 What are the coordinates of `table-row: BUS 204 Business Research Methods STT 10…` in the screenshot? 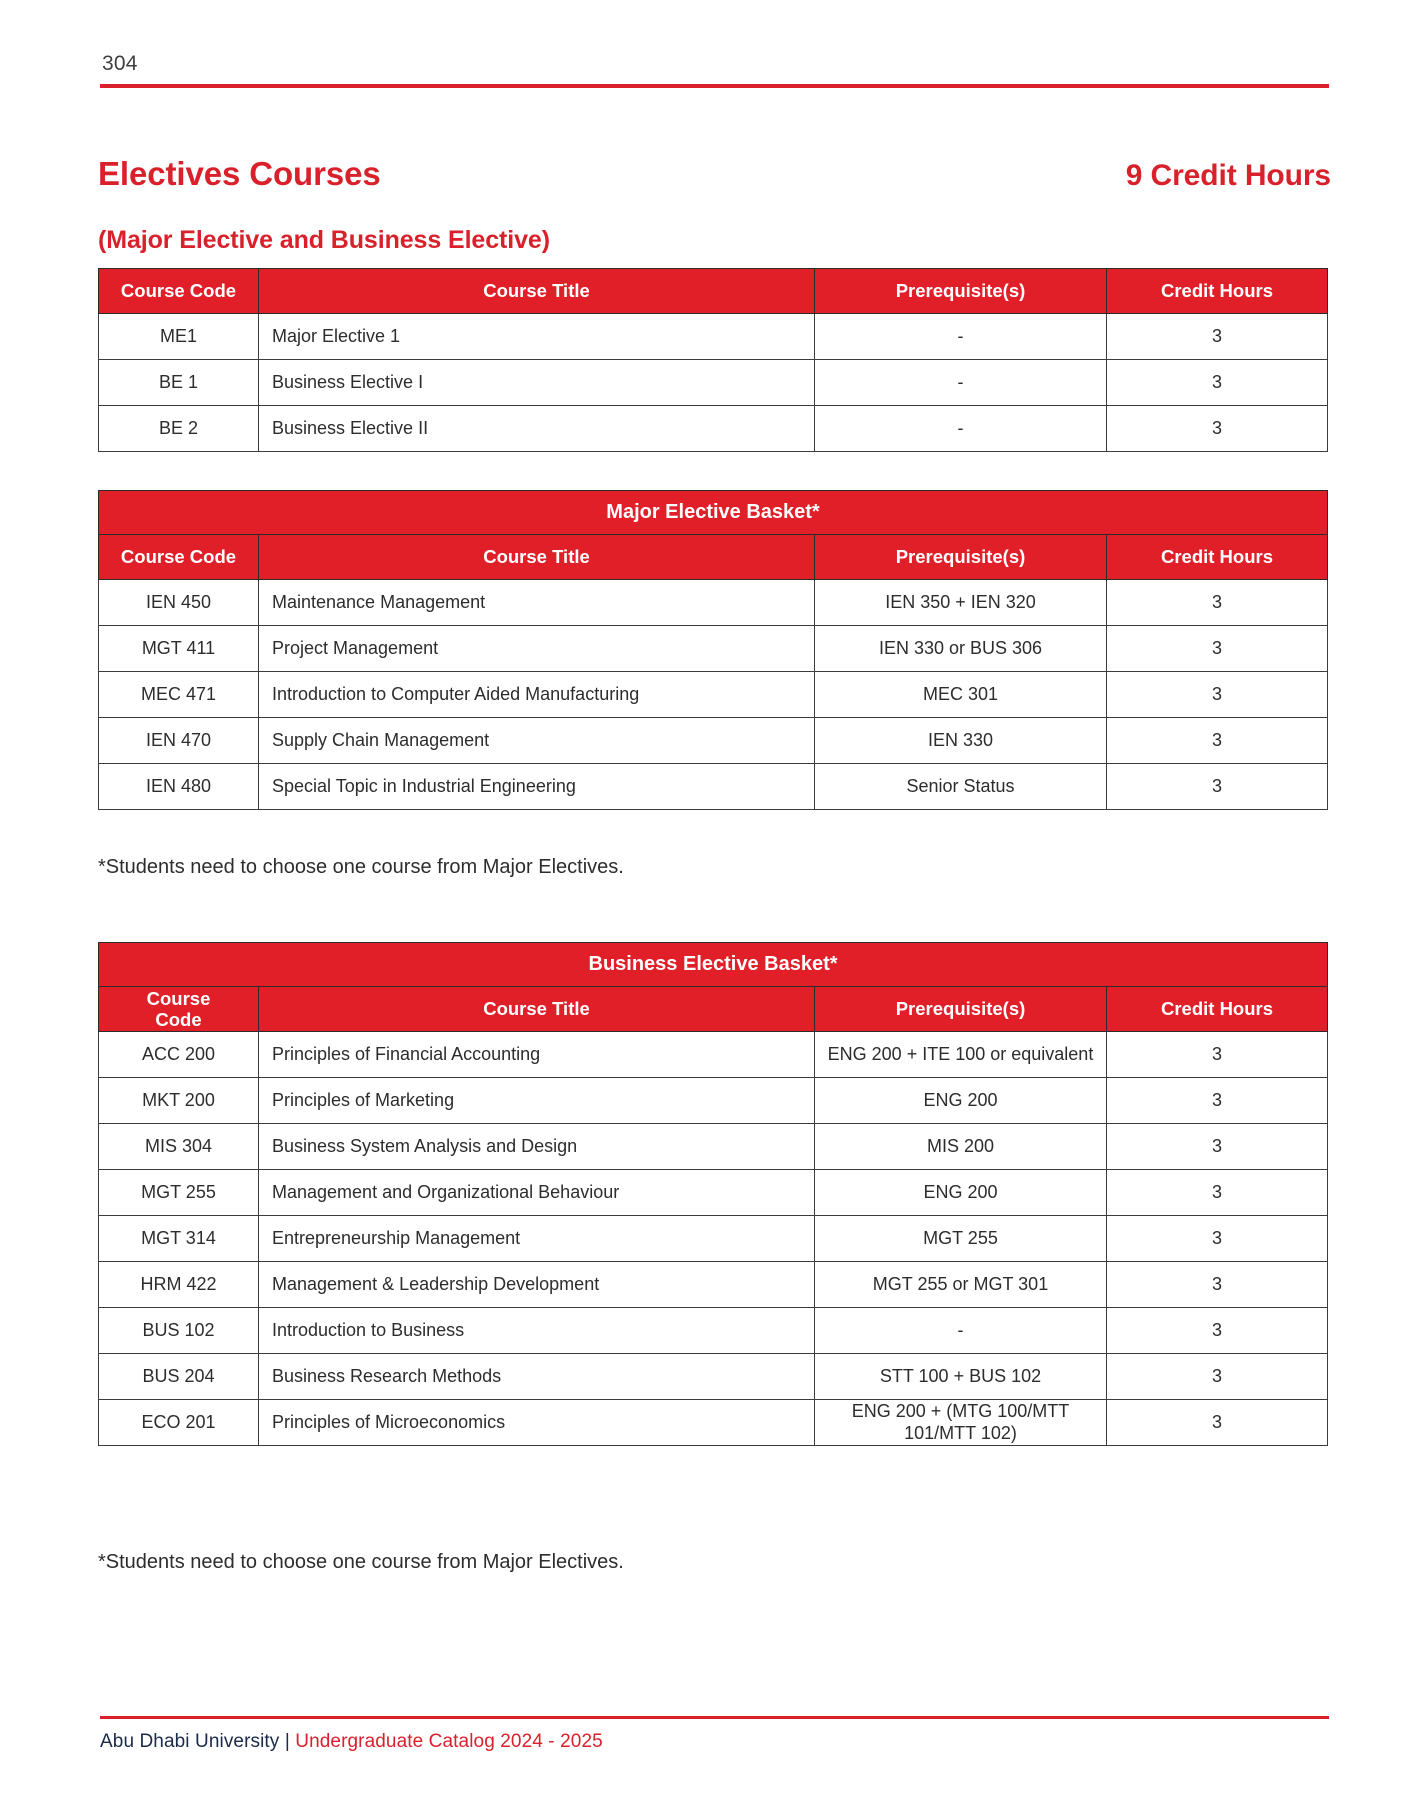 It's located at (713, 1376).